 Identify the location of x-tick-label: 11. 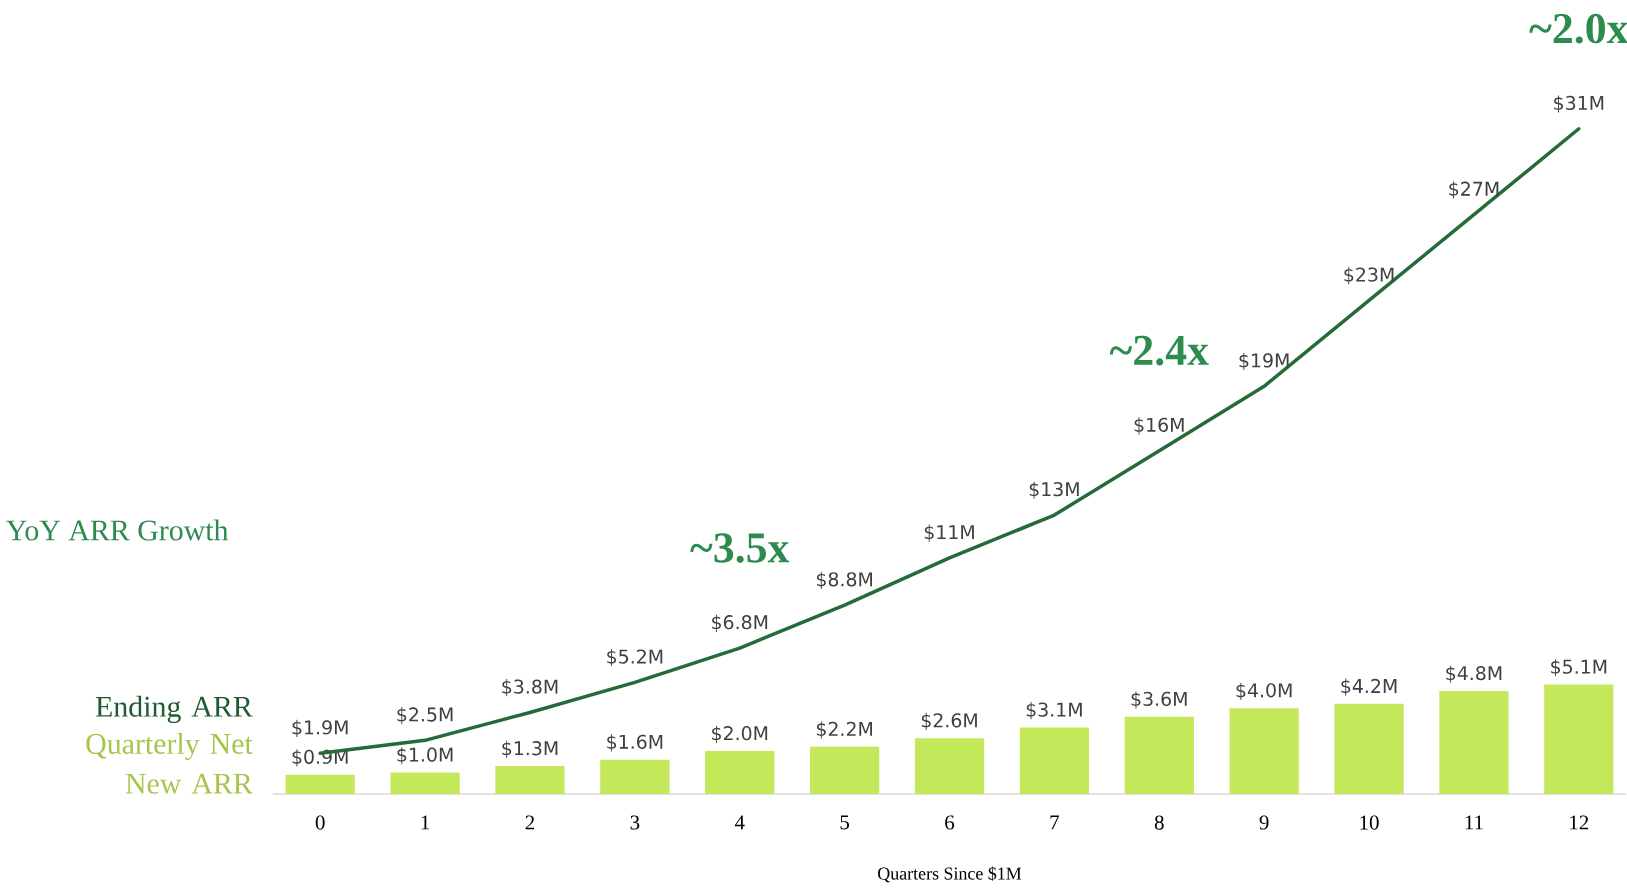
(1474, 822).